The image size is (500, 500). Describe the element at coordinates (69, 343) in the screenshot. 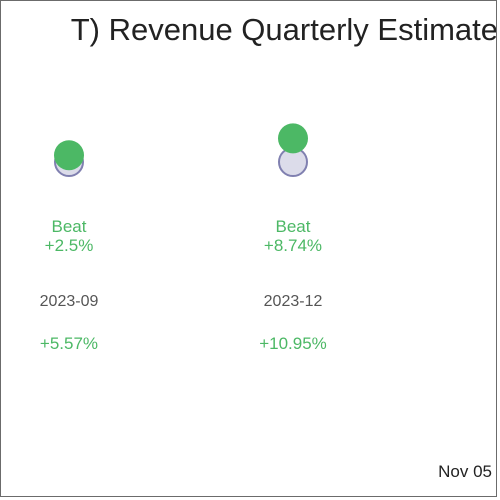

I see `change-label: +5.57%` at that location.